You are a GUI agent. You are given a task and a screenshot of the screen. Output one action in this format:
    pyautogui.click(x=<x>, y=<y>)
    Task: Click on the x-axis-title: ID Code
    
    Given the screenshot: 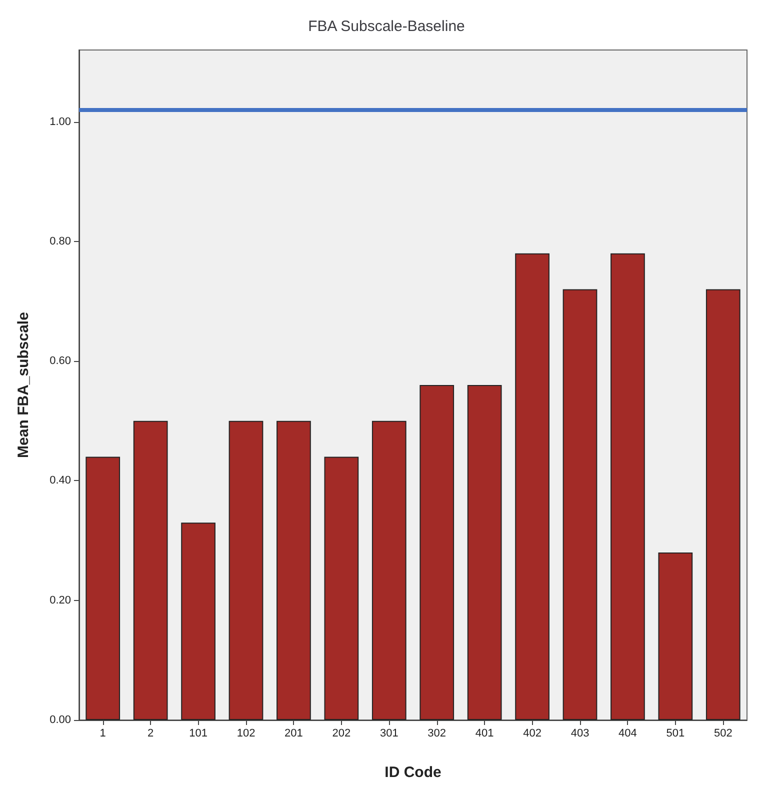 What is the action you would take?
    pyautogui.click(x=413, y=772)
    